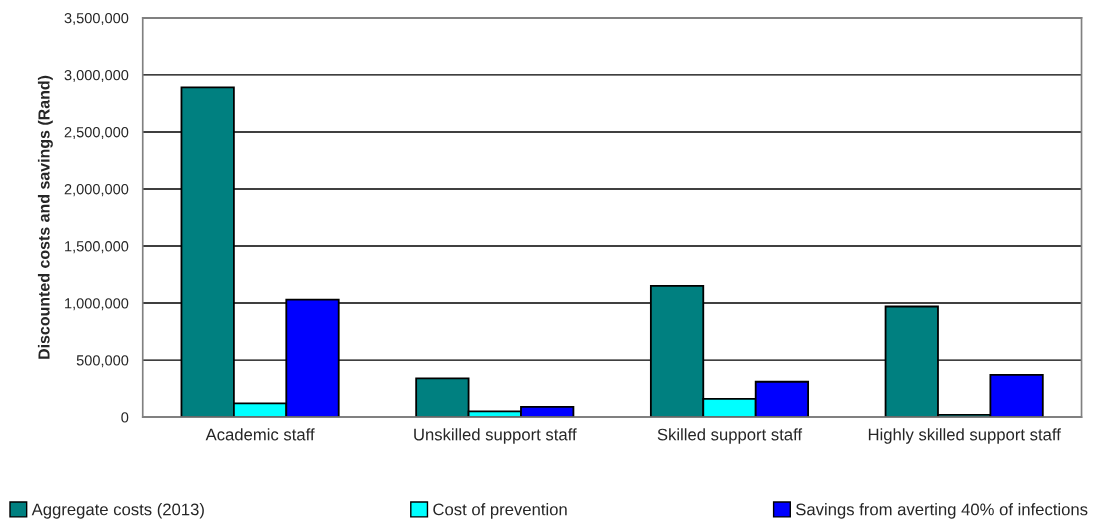  Describe the element at coordinates (97, 304) in the screenshot. I see `y-tick-label: 1,000,000` at that location.